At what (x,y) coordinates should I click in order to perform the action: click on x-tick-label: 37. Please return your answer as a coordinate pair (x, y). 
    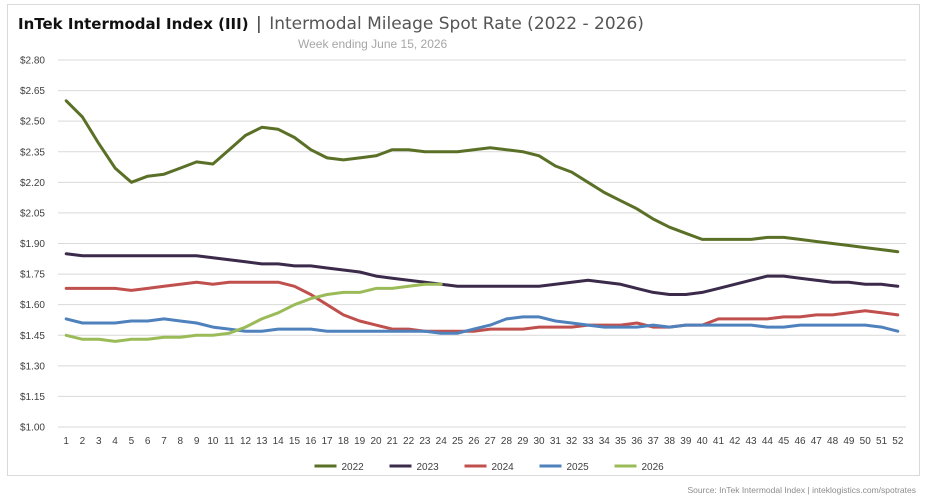
    Looking at the image, I should click on (654, 441).